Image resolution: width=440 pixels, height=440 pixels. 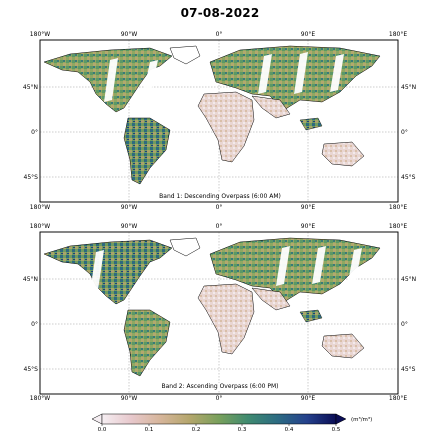 I want to click on colorbar-tick: 0.4, so click(x=289, y=430).